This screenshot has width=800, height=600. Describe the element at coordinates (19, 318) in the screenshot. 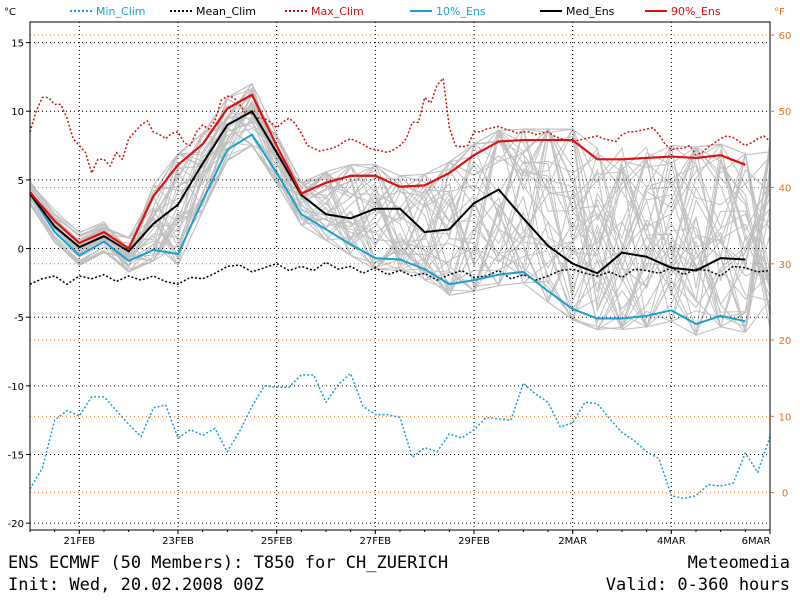

I see `y-tick-label-celsius: -5` at that location.